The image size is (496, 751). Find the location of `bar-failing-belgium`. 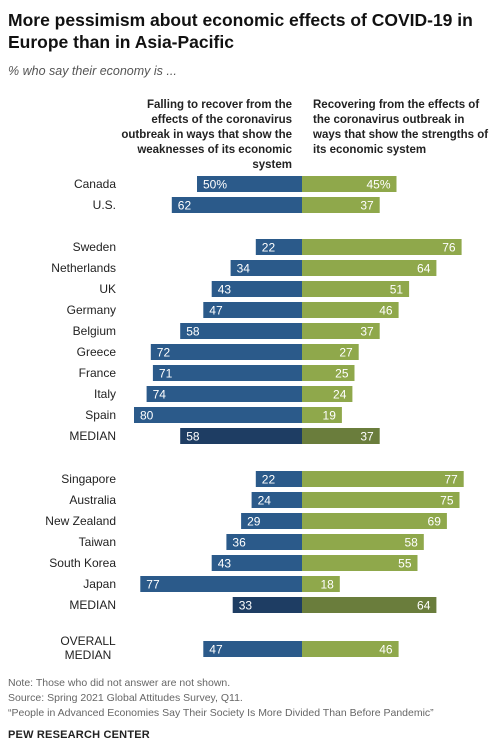

bar-failing-belgium is located at coordinates (241, 331).